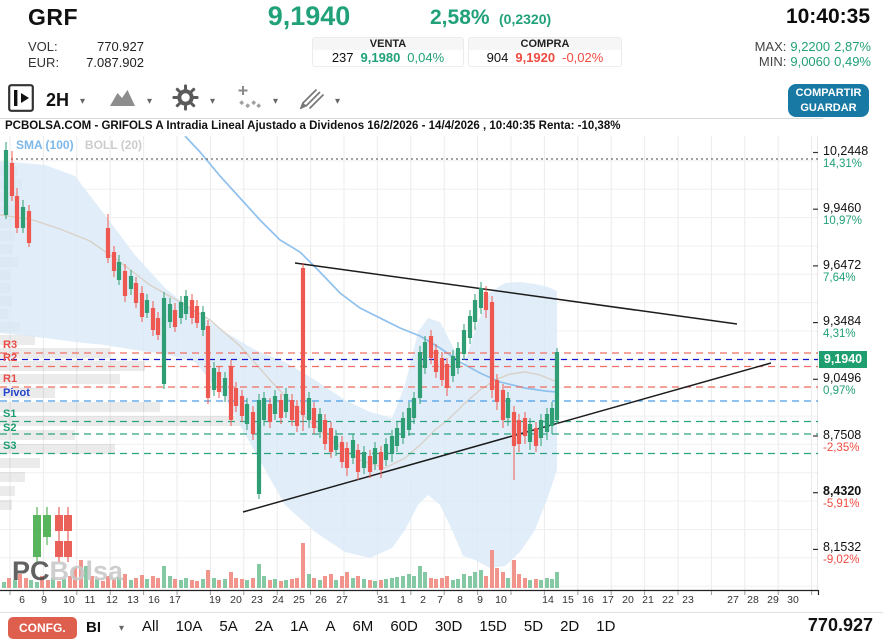 Image resolution: width=883 pixels, height=643 pixels. Describe the element at coordinates (828, 93) in the screenshot. I see `share-label: COMPARTIR` at that location.